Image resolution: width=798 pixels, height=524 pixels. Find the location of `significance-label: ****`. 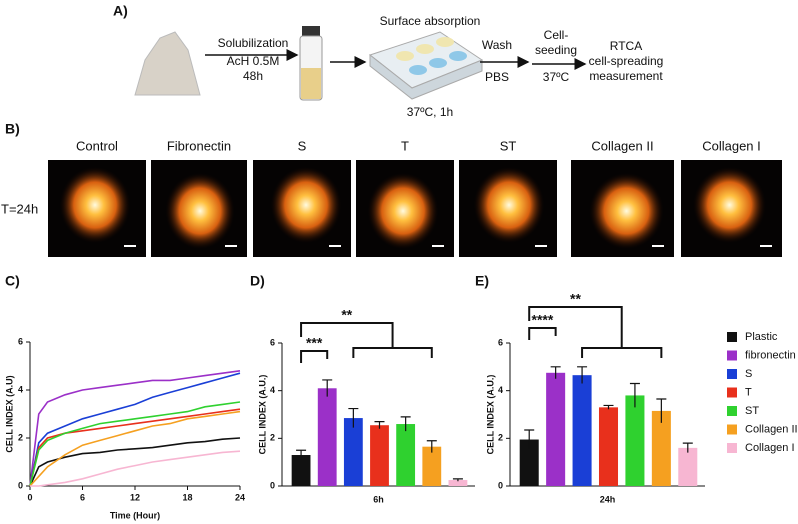

significance-label: **** is located at coordinates (543, 320).